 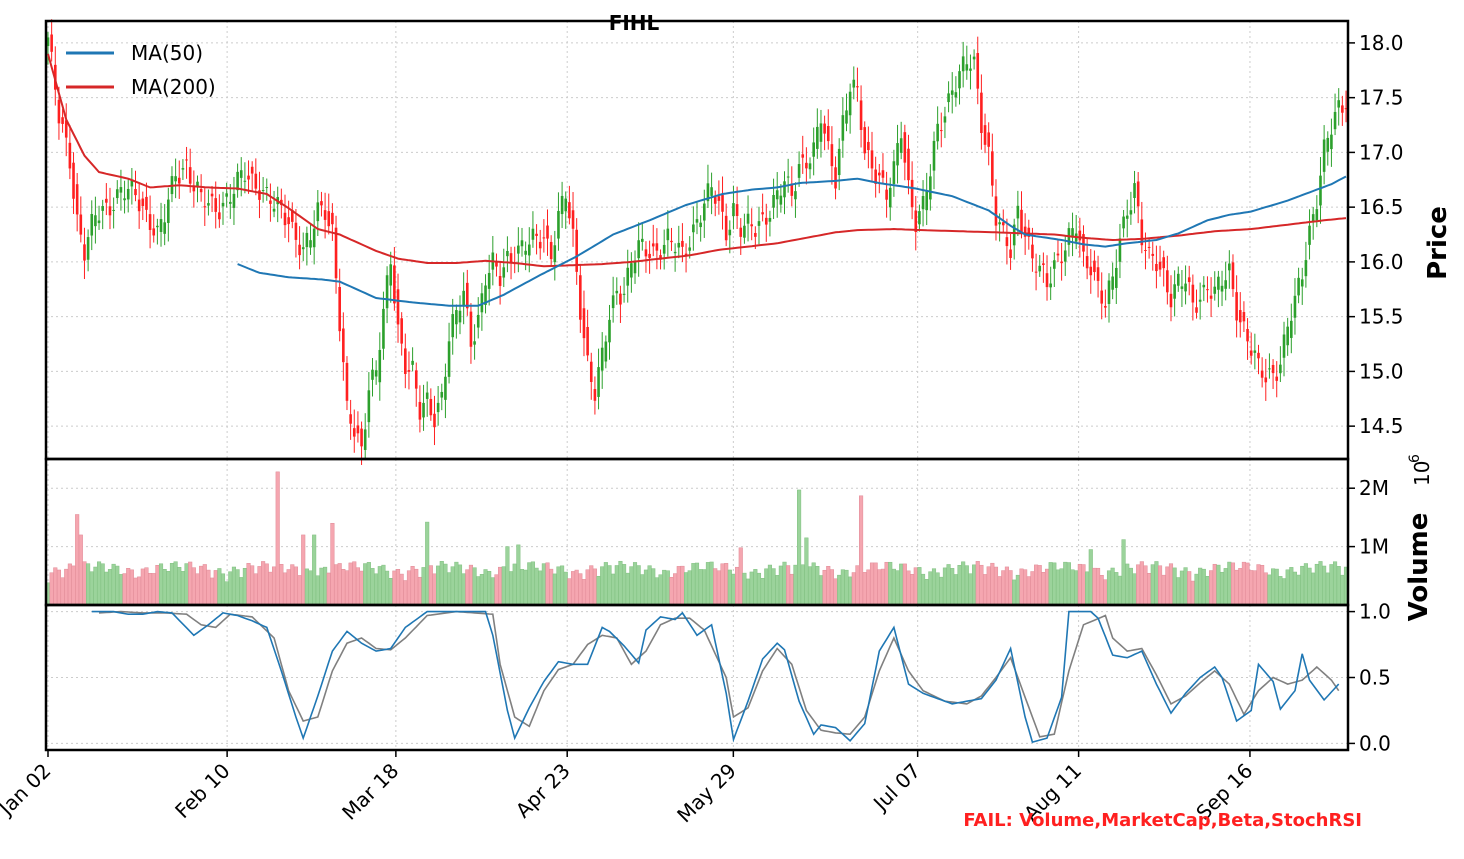 I want to click on x-tick-label: Feb 10, so click(x=202, y=791).